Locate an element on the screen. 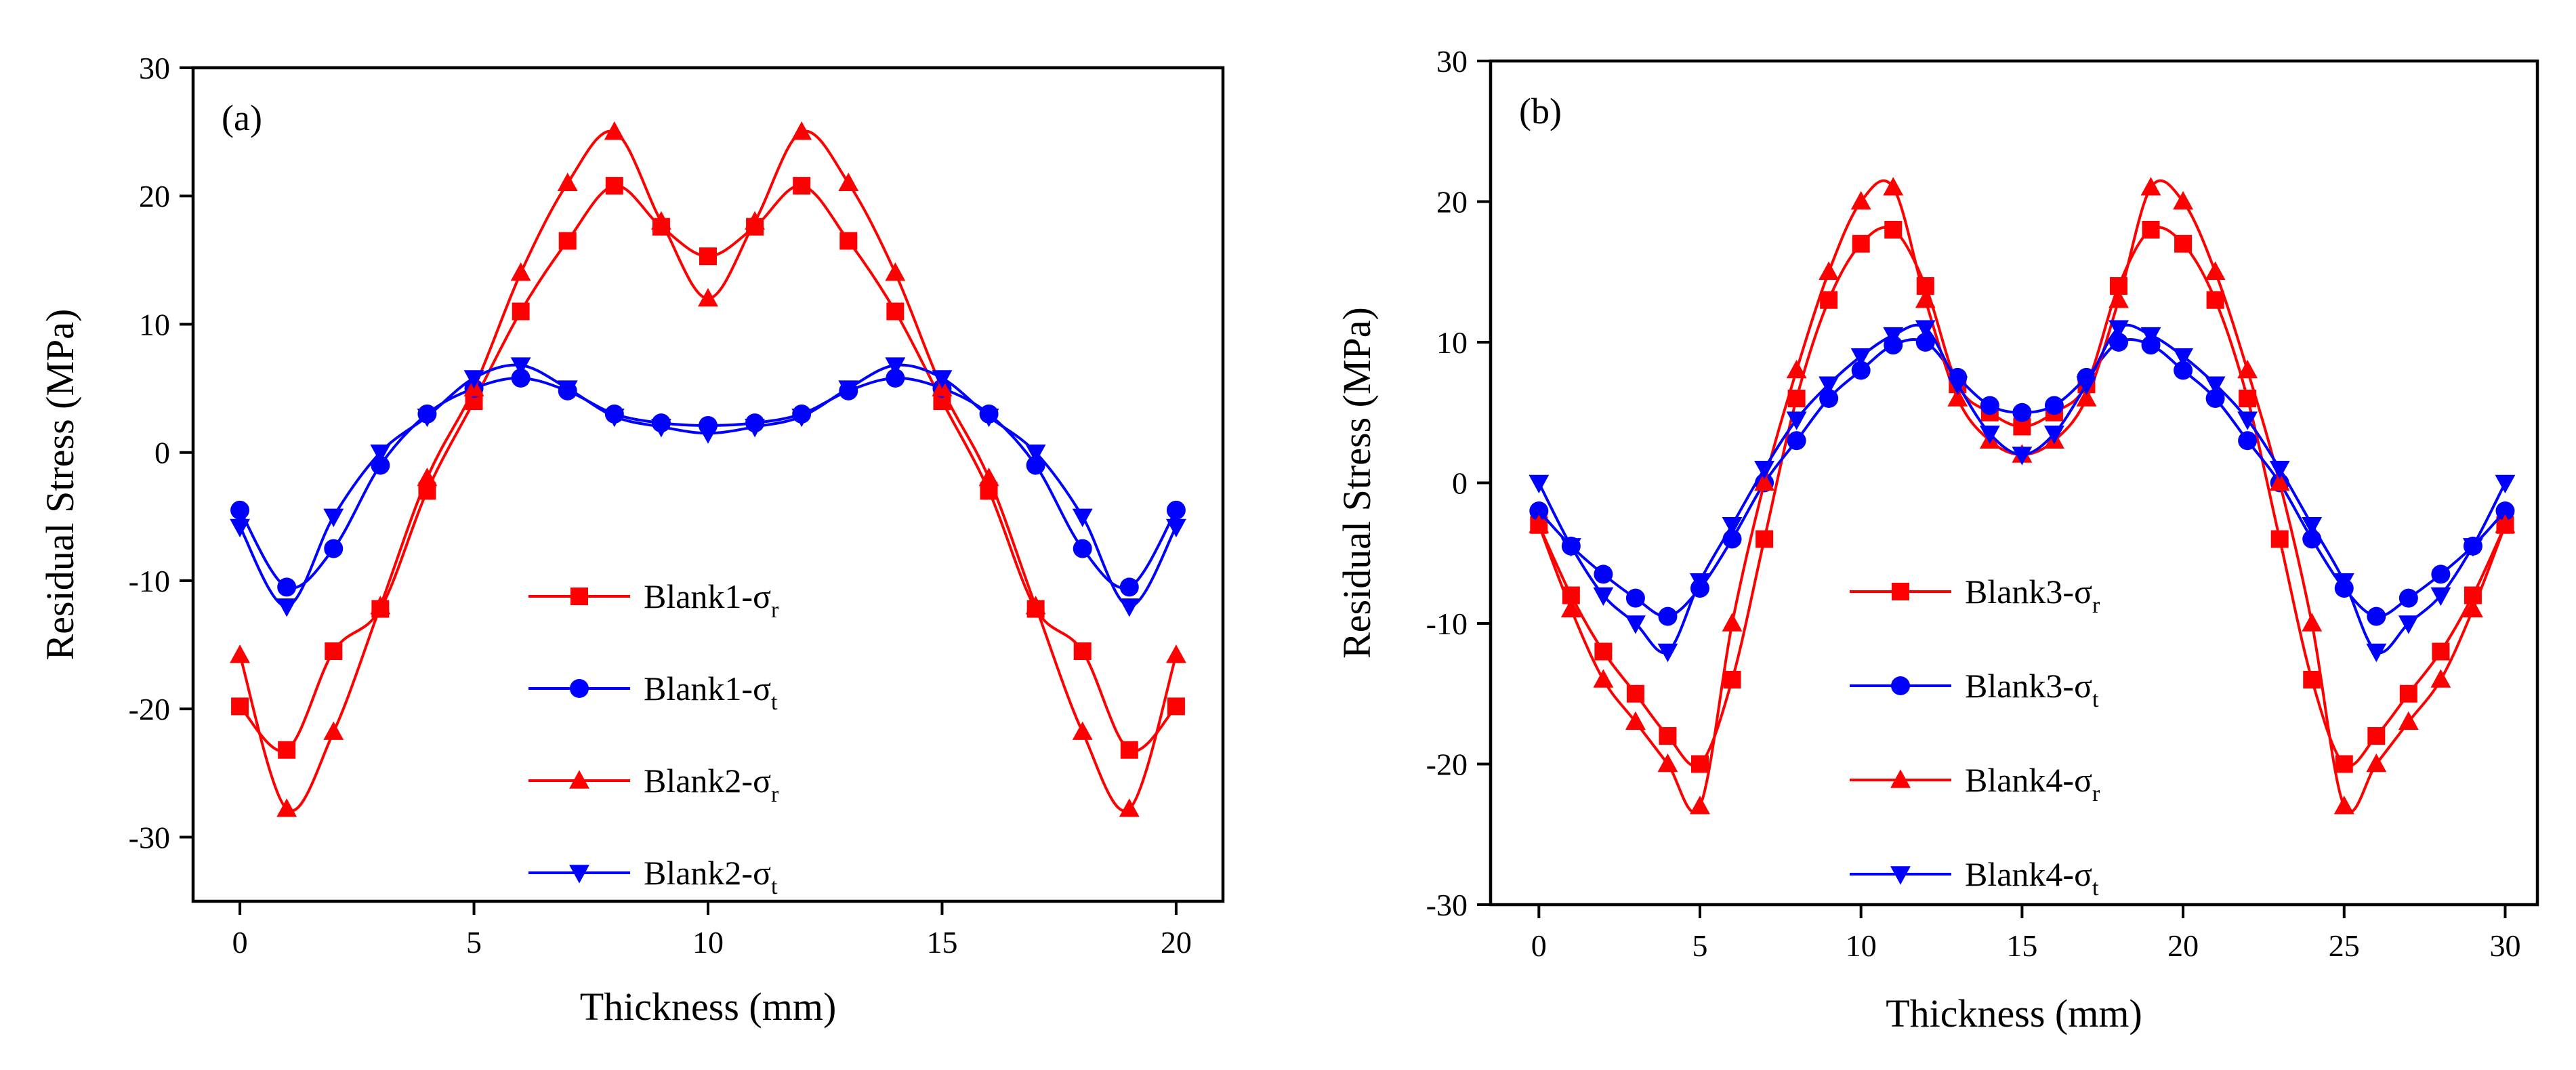  legend-label: Blank3-σr is located at coordinates (2032, 595).